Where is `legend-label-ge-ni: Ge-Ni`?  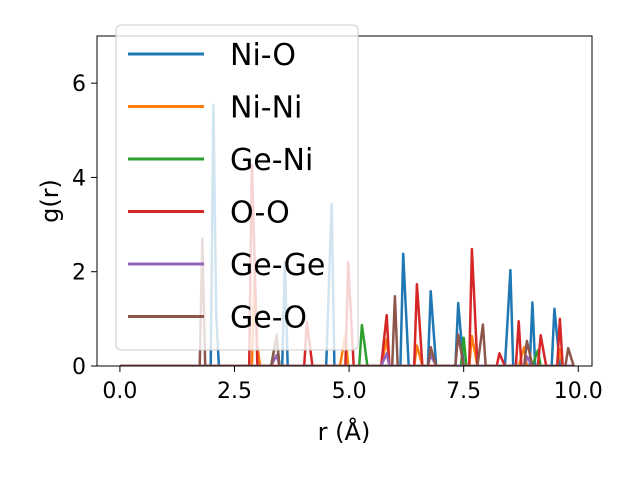 legend-label-ge-ni: Ge-Ni is located at coordinates (271, 160).